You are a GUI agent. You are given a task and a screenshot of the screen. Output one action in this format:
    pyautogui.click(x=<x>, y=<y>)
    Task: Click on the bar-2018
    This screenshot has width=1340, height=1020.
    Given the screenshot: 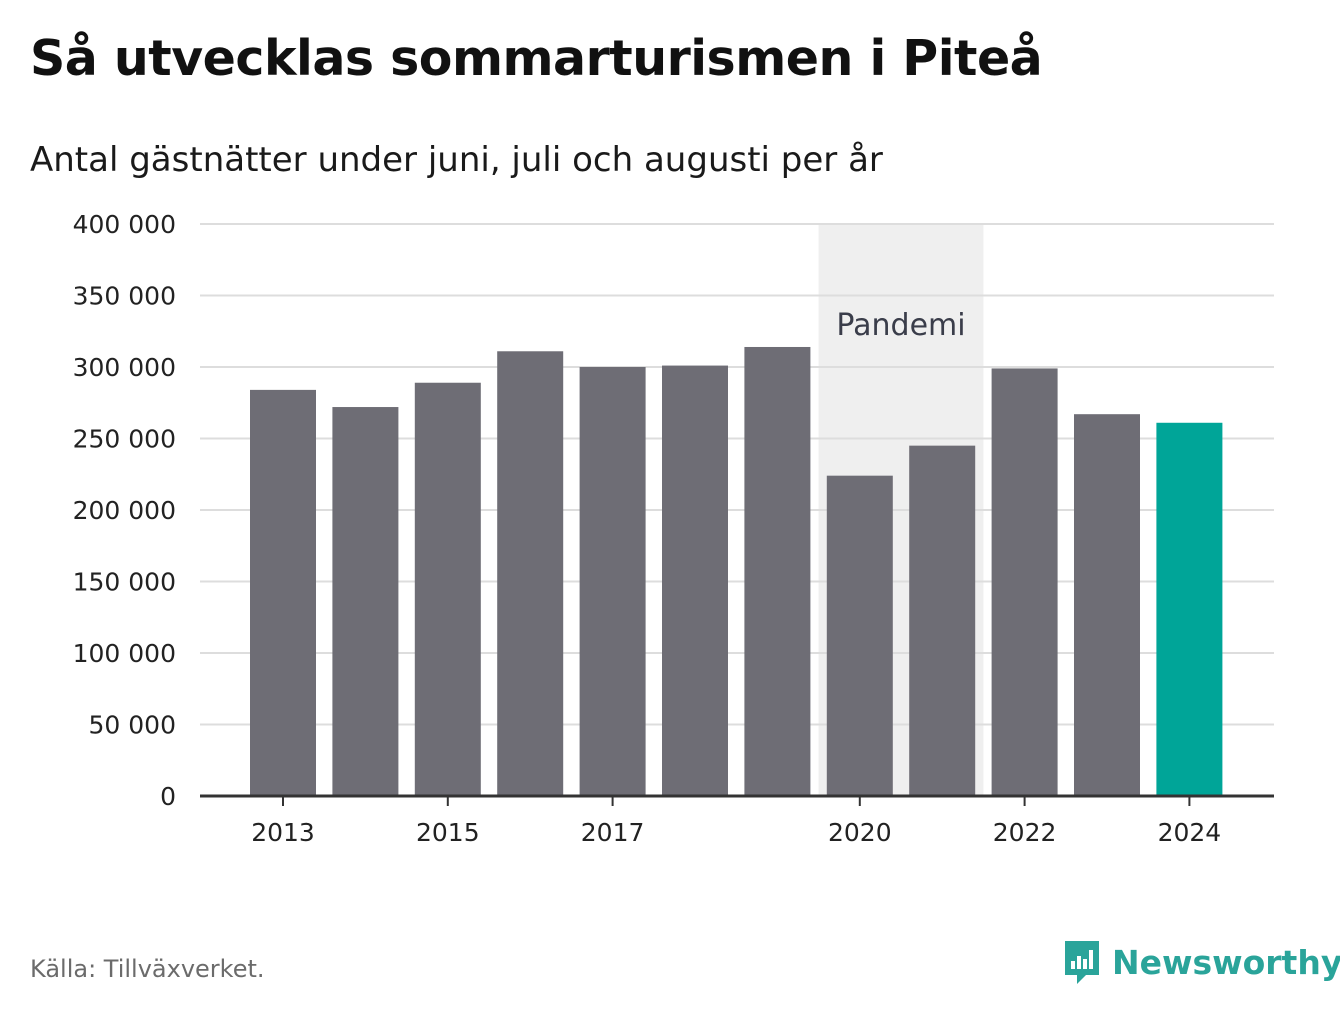 What is the action you would take?
    pyautogui.click(x=695, y=580)
    